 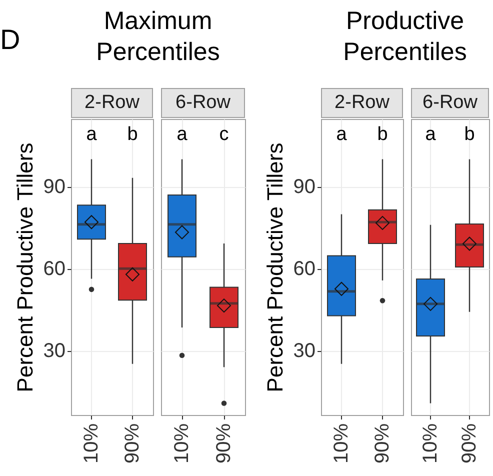 I want to click on chart-title: Productive Percentiles, so click(x=405, y=37).